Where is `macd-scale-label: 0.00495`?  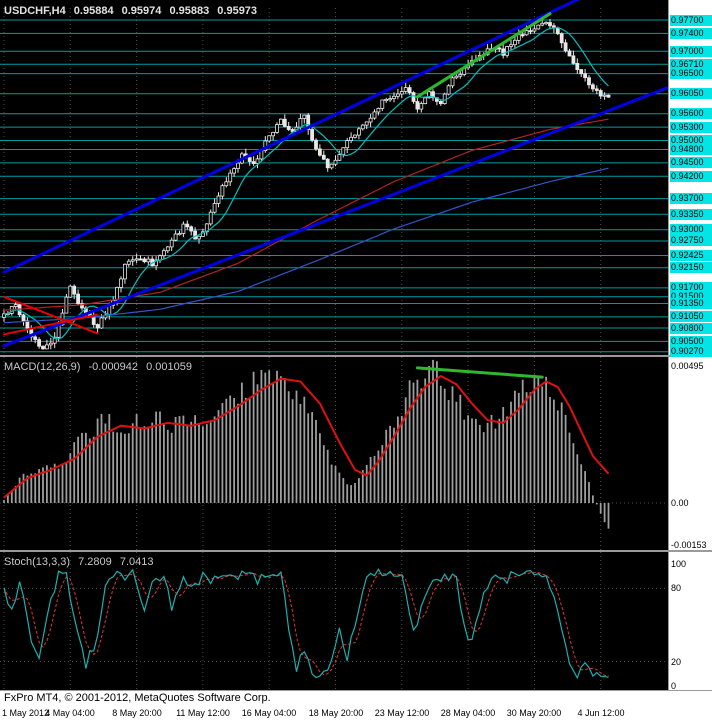
macd-scale-label: 0.00495 is located at coordinates (687, 366).